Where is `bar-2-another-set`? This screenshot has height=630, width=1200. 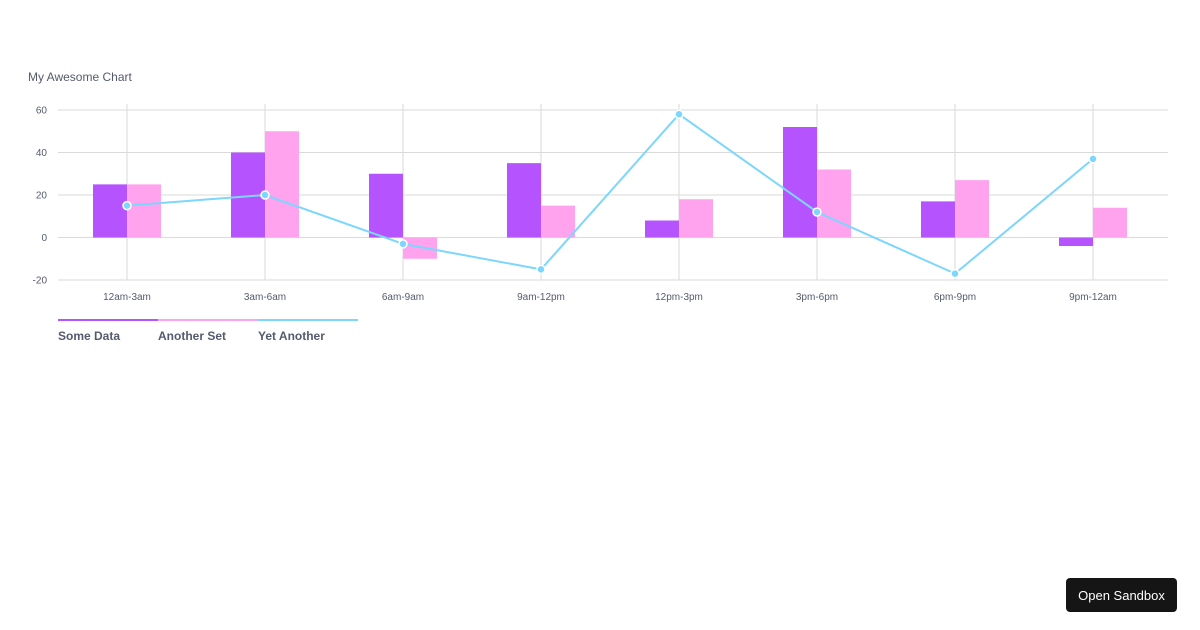
bar-2-another-set is located at coordinates (282, 184).